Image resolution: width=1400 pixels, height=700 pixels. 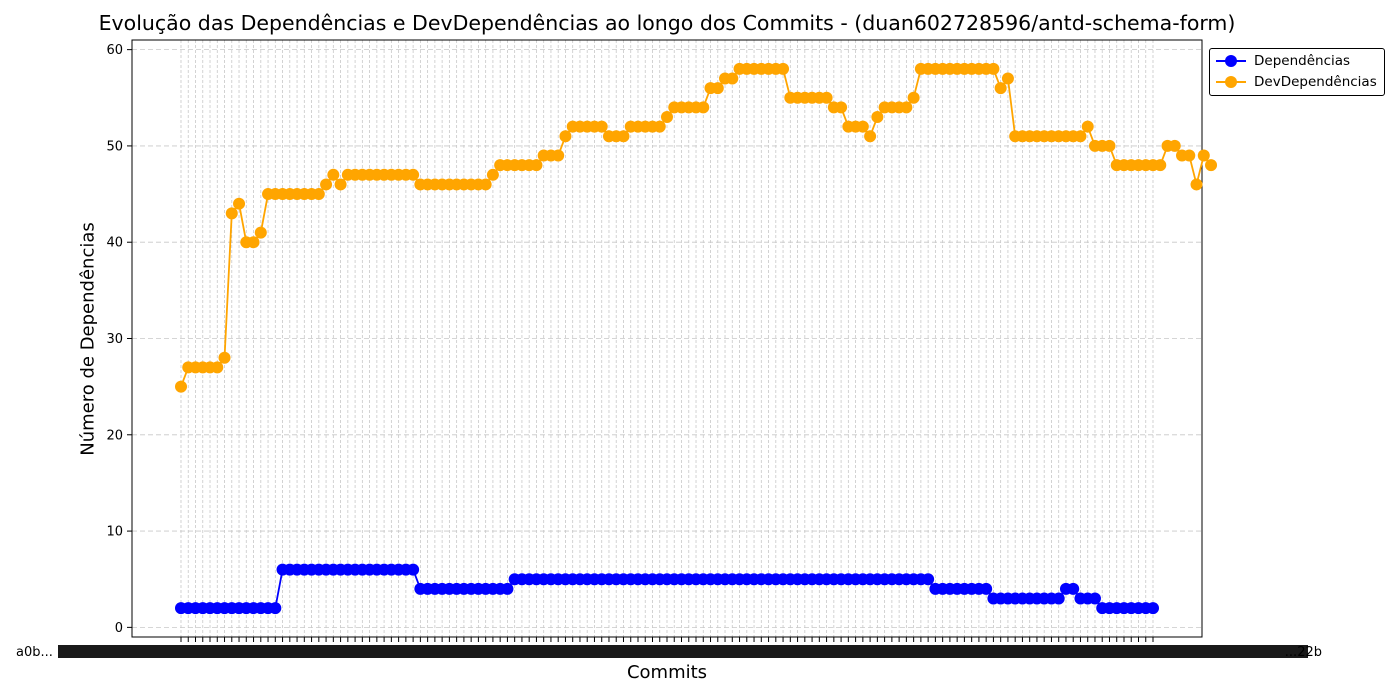 I want to click on legend-item-dependencias: Dependências, so click(x=1280, y=61).